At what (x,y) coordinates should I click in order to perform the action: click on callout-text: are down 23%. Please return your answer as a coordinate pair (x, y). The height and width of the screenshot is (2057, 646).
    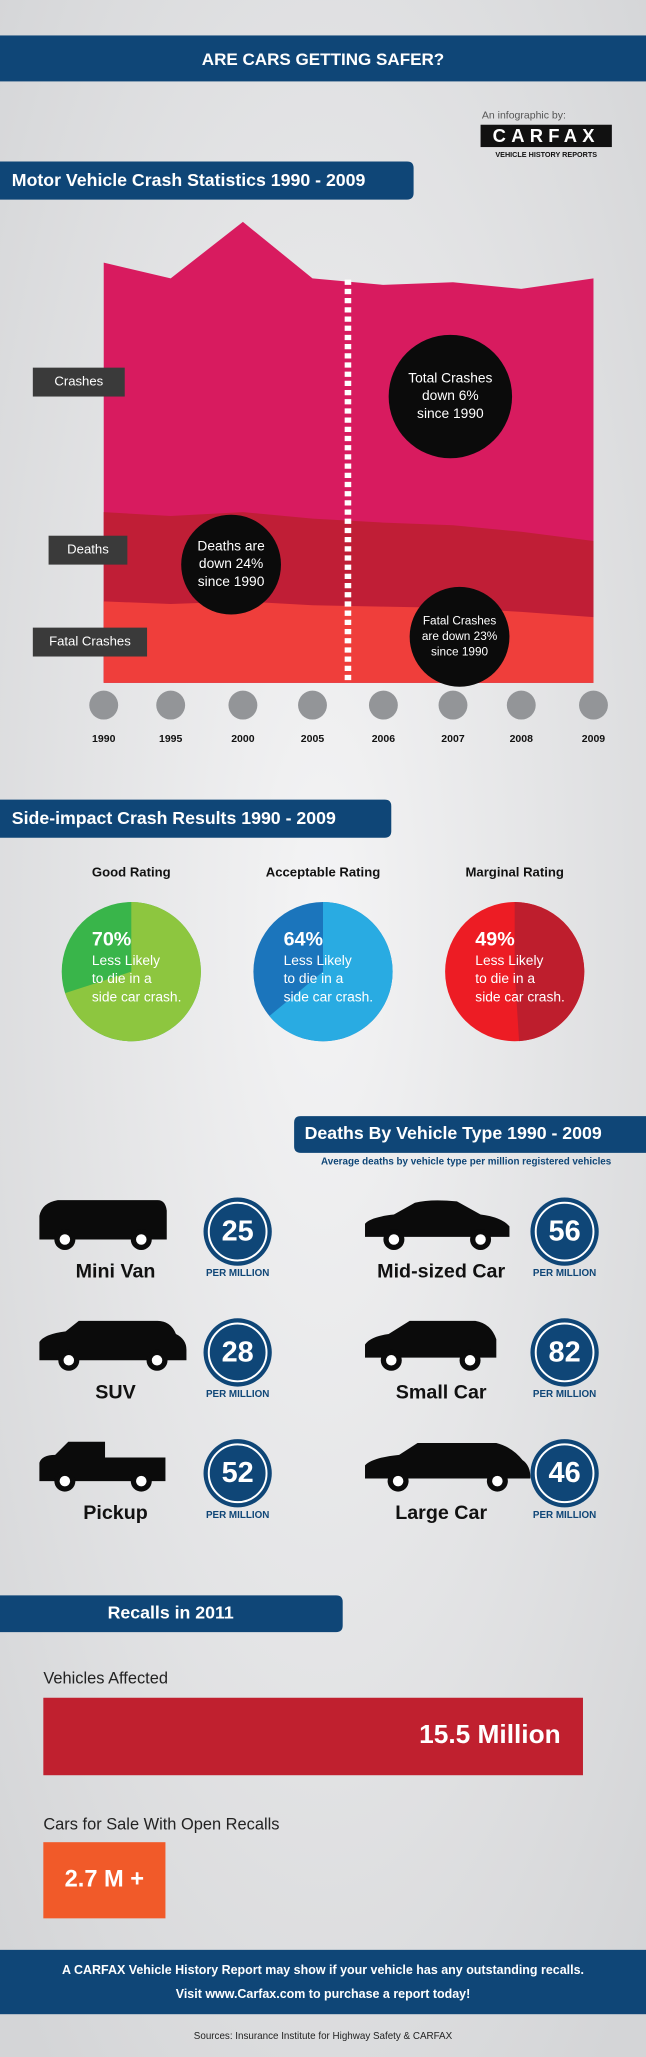
    Looking at the image, I should click on (460, 636).